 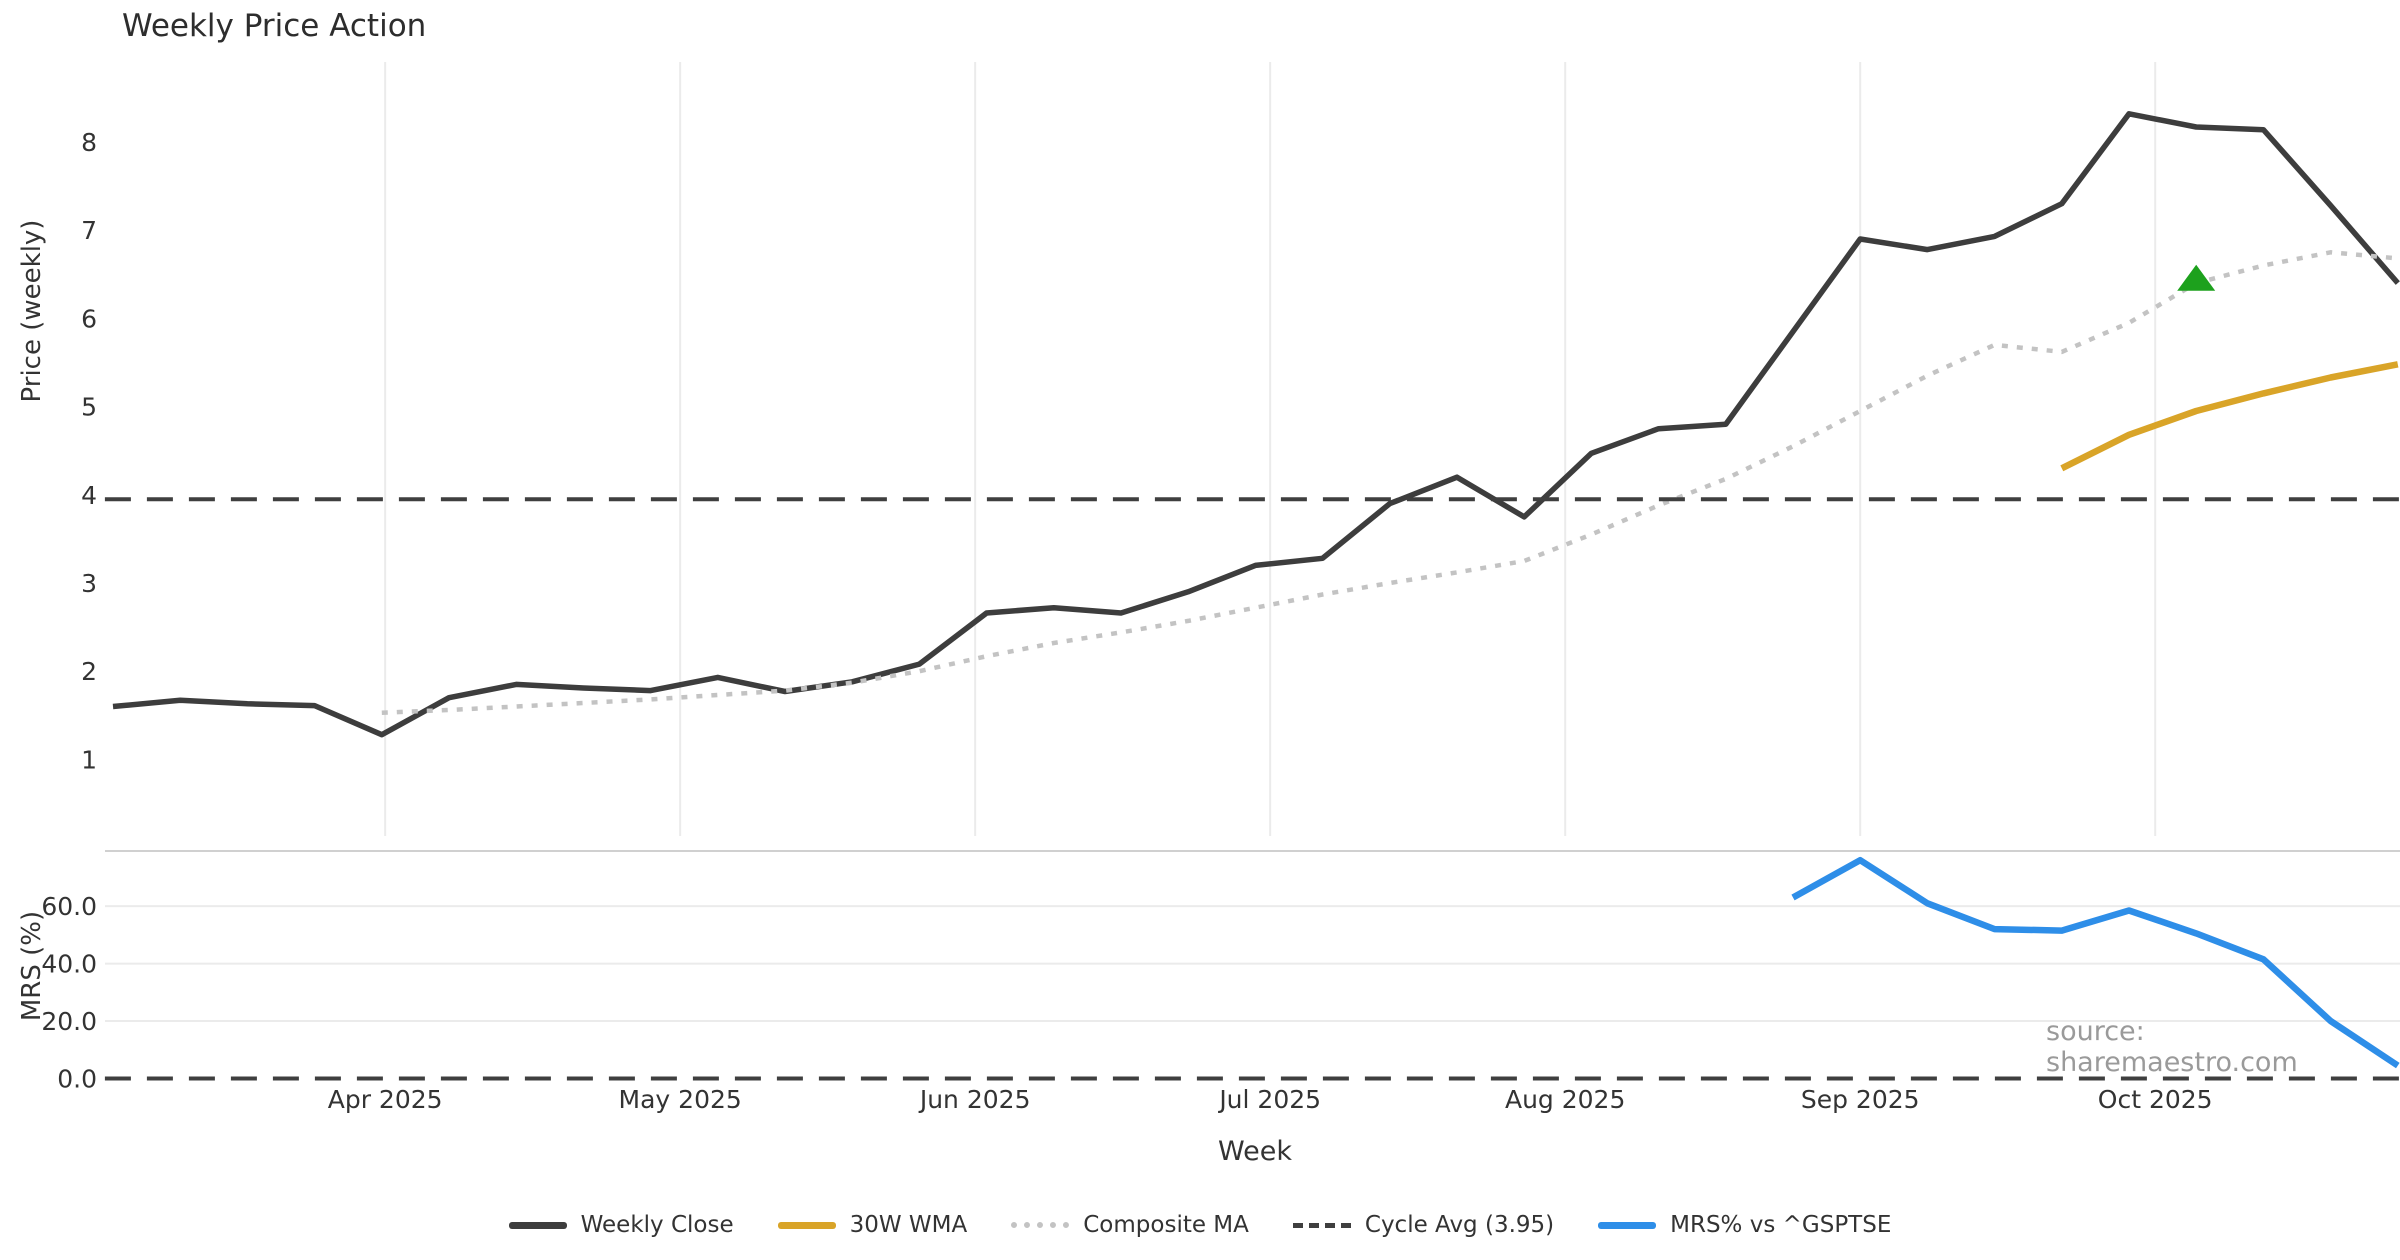 What do you see at coordinates (89, 583) in the screenshot?
I see `price-tick-label: 3` at bounding box center [89, 583].